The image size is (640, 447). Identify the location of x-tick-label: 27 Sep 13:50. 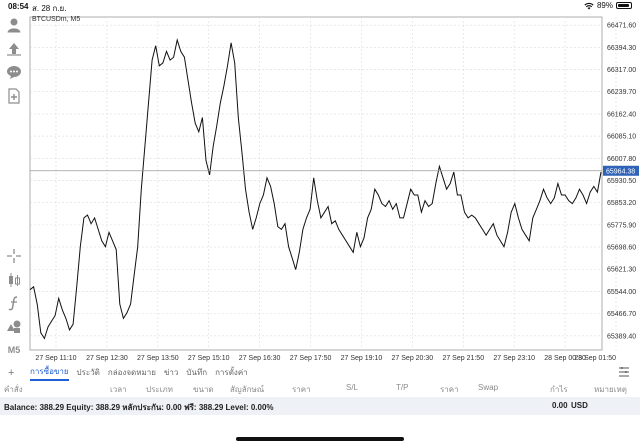
(158, 358).